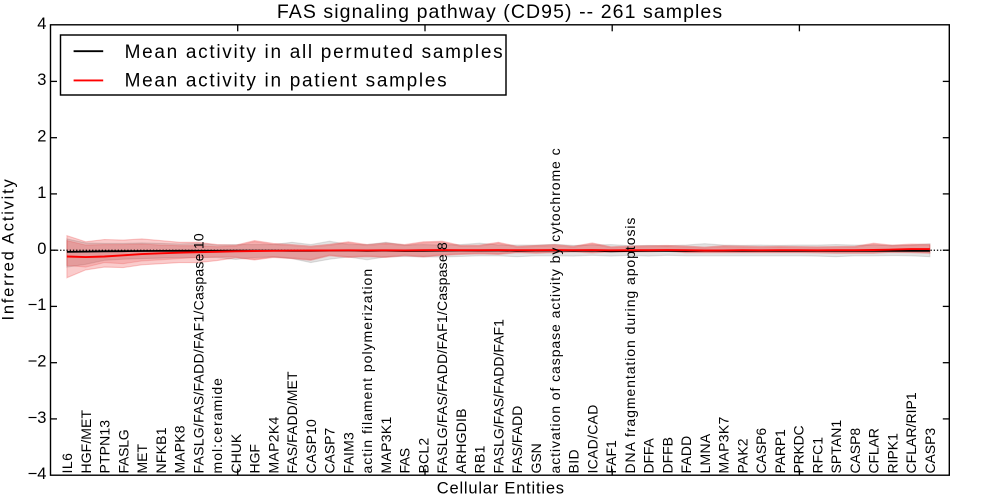 The image size is (1000, 500). Describe the element at coordinates (123, 452) in the screenshot. I see `svg-text: FASLG` at that location.